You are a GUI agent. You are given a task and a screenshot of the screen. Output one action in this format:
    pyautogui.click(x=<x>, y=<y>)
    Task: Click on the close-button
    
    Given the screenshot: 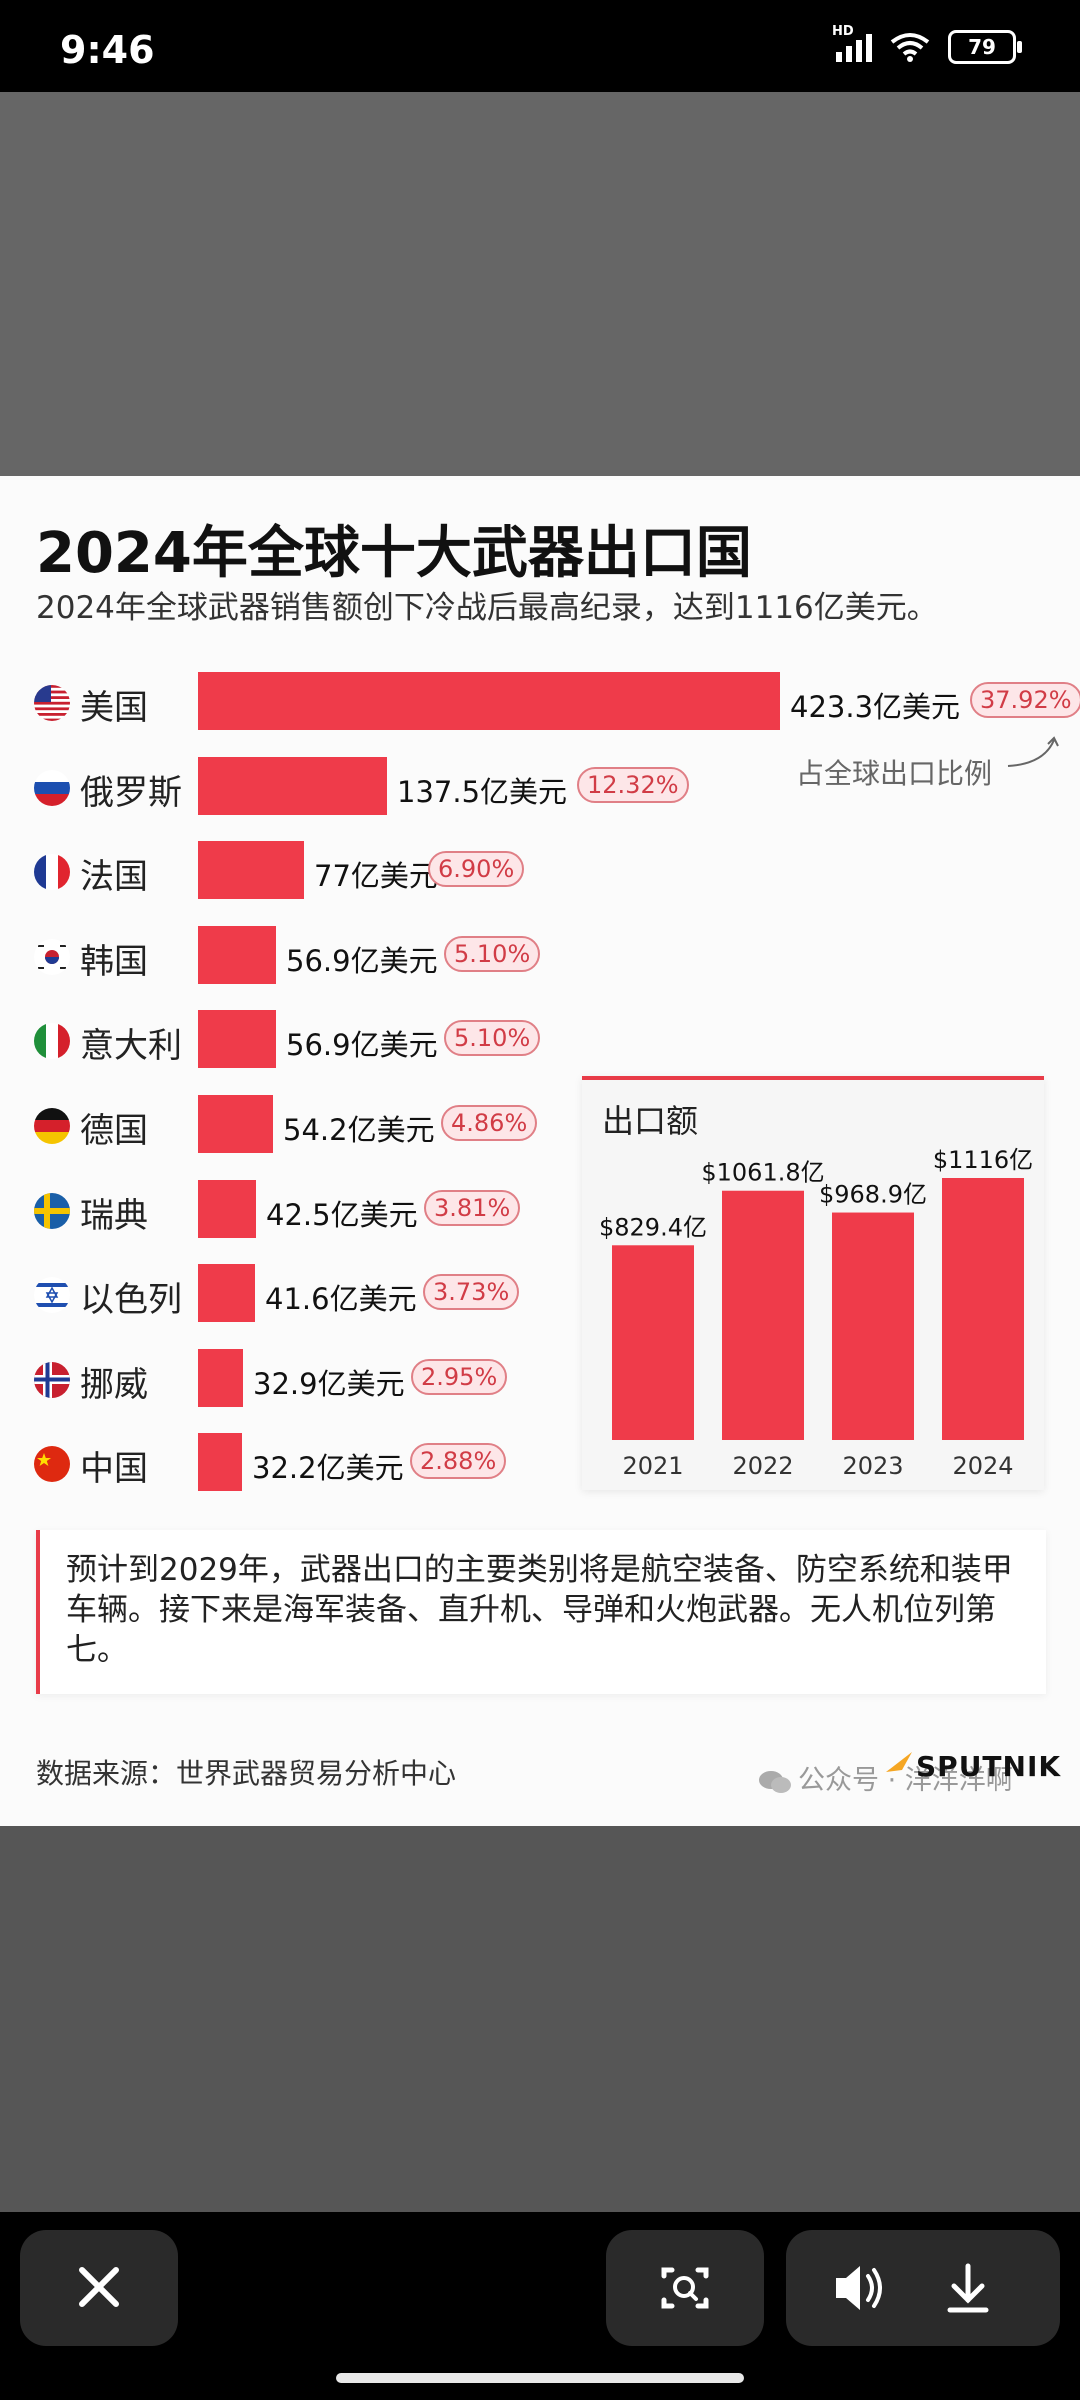 What is the action you would take?
    pyautogui.click(x=99, y=2288)
    